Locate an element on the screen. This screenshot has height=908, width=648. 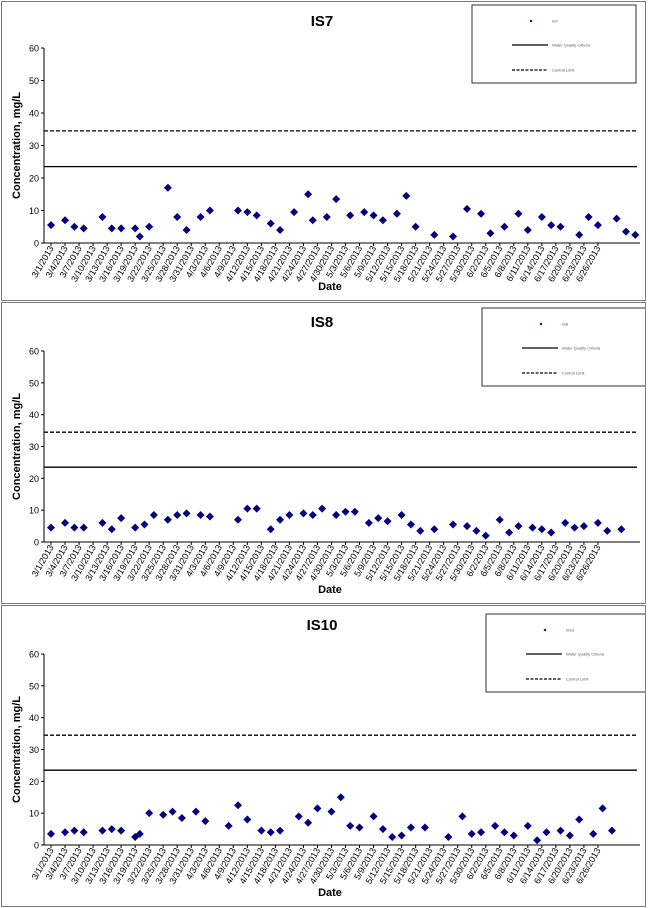
y-tick-label: 40 is located at coordinates (34, 114).